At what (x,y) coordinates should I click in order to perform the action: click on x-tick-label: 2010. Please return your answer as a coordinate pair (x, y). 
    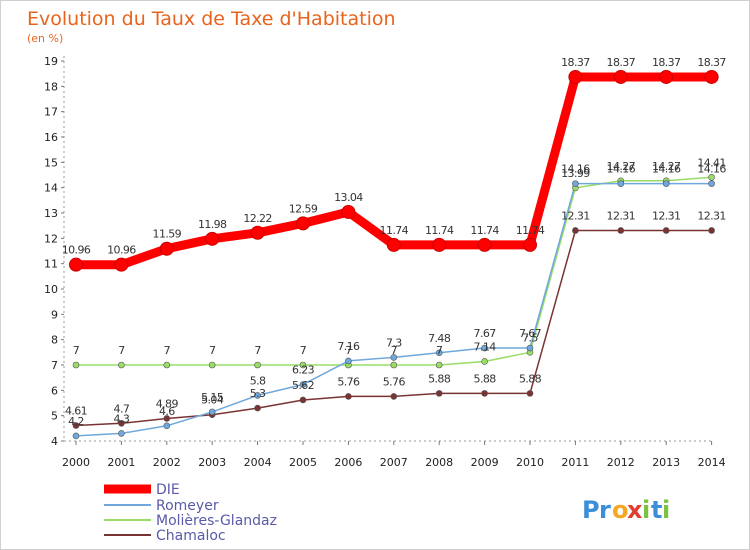
    Looking at the image, I should click on (530, 462).